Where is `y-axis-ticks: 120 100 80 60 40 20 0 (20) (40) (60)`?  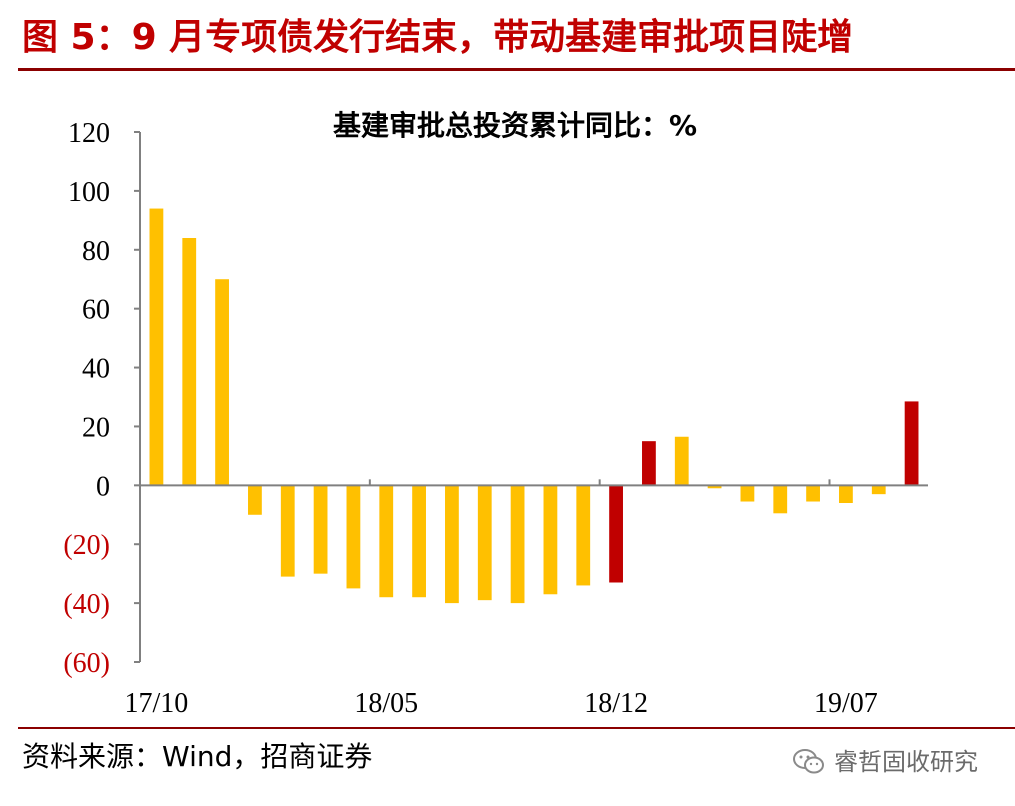 y-axis-ticks: 120 100 80 60 40 20 0 (20) (40) (60) is located at coordinates (101, 398).